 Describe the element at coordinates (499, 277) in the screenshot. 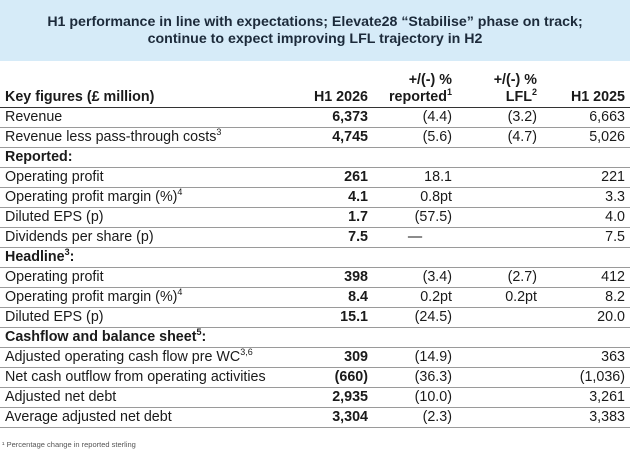

I see `cell-lfl: (2.7)` at that location.